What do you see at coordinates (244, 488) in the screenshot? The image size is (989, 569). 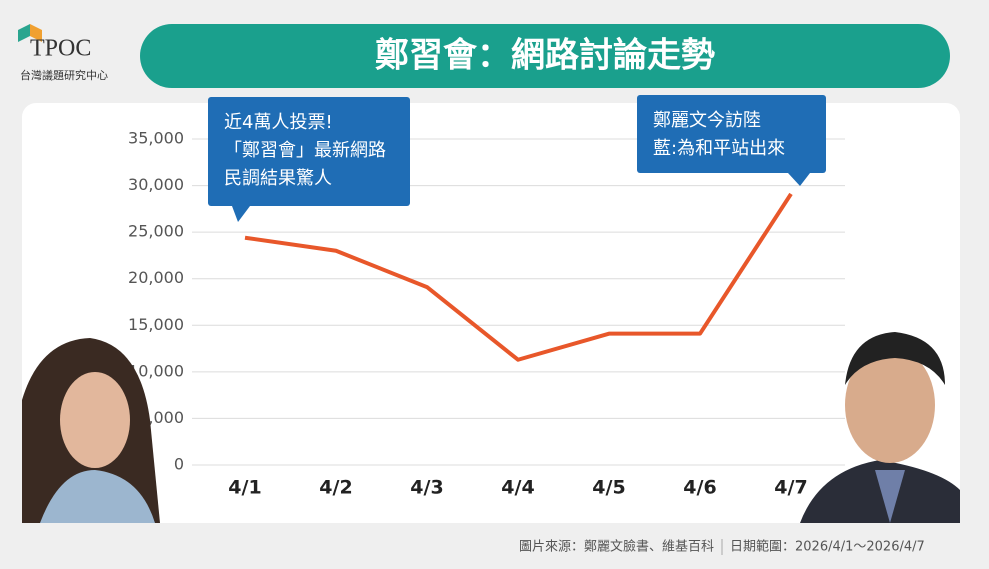 I see `x-tick-label: 4/1` at bounding box center [244, 488].